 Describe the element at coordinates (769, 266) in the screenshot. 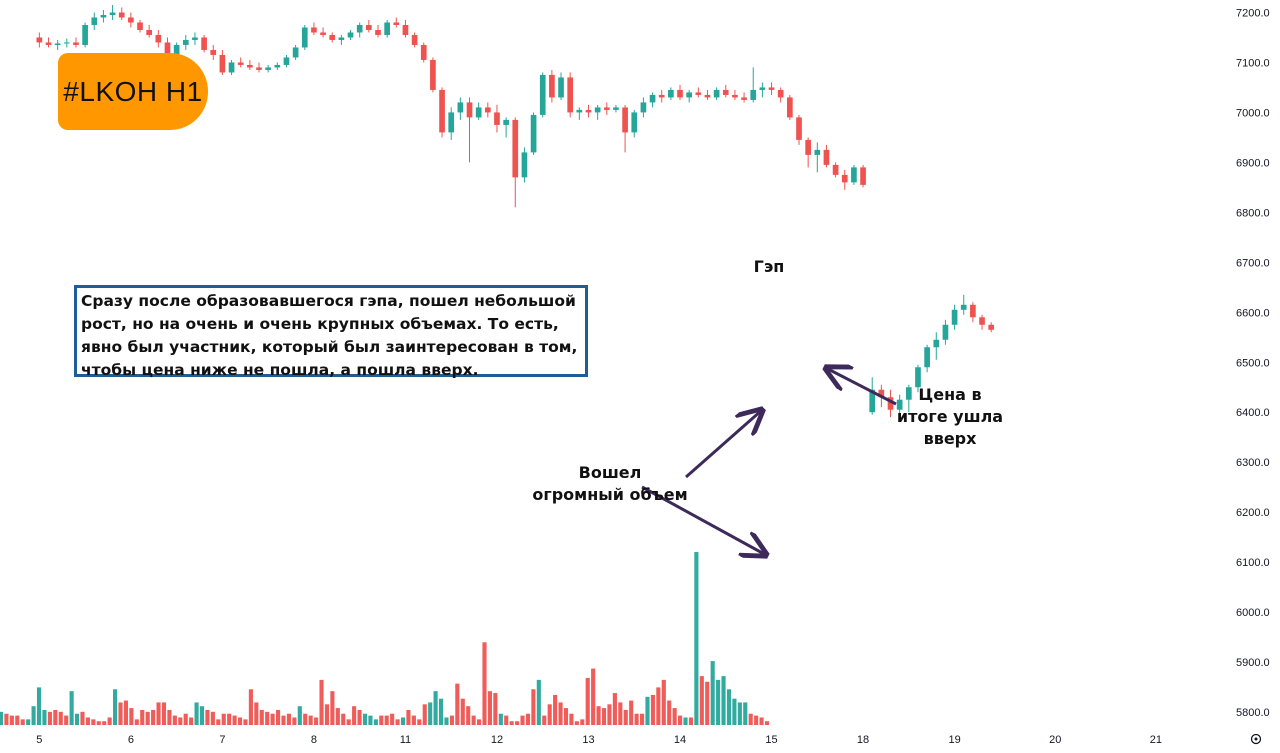

I see `gap-annotation: Гэп` at that location.